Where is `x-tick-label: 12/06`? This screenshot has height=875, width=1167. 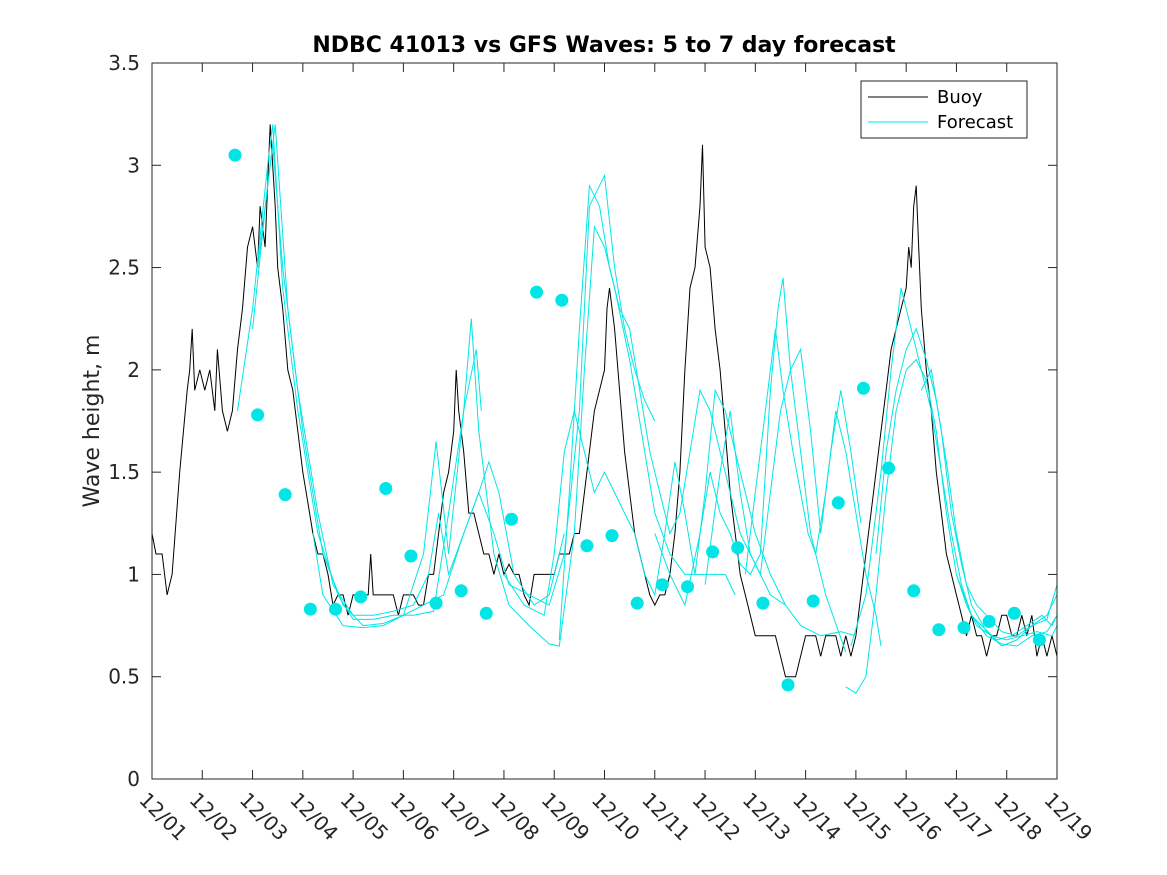
x-tick-label: 12/06 is located at coordinates (415, 817).